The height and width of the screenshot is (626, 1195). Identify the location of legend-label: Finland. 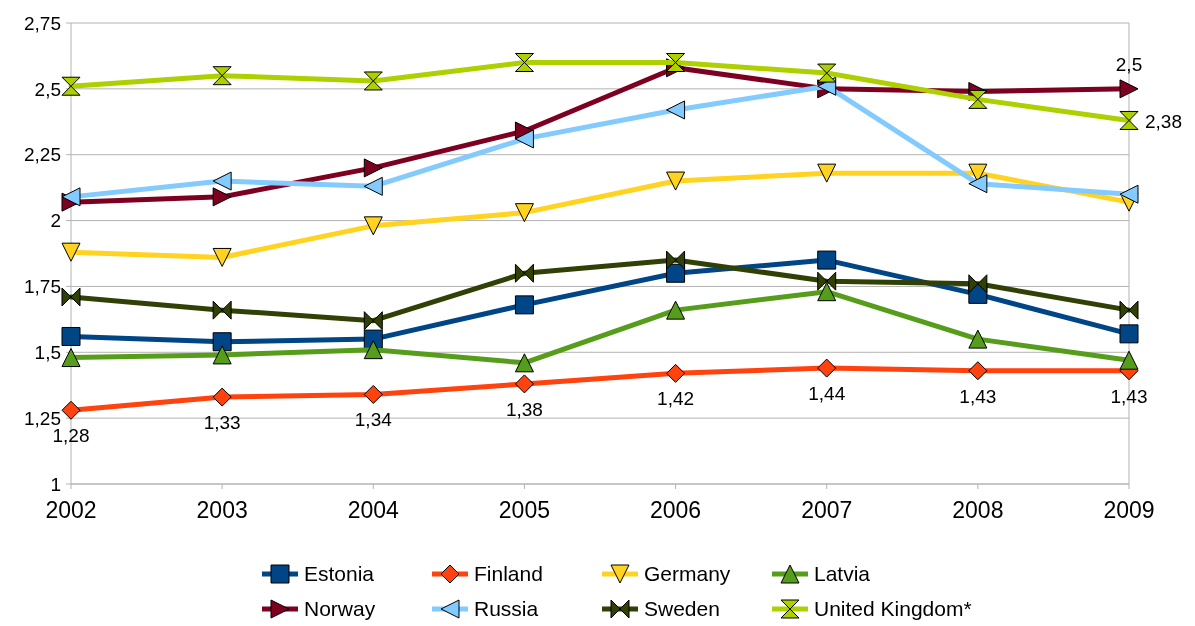
(508, 574).